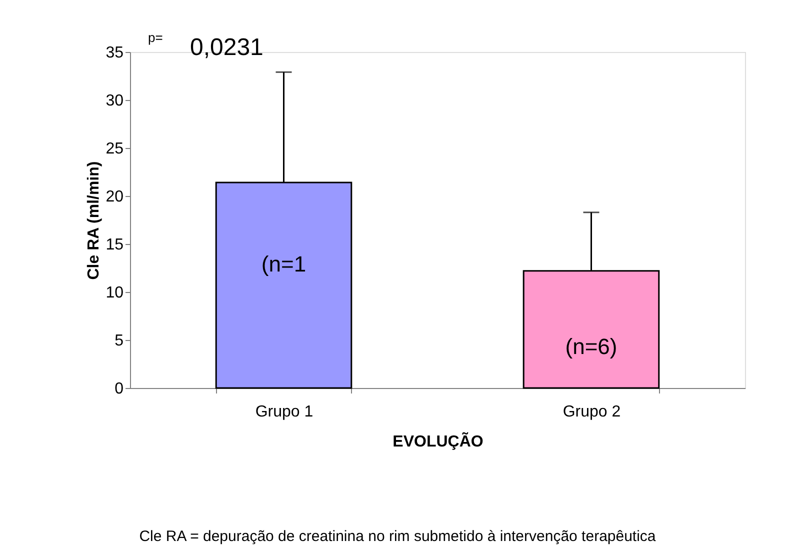 Image resolution: width=791 pixels, height=548 pixels. I want to click on text: p=, so click(155, 37).